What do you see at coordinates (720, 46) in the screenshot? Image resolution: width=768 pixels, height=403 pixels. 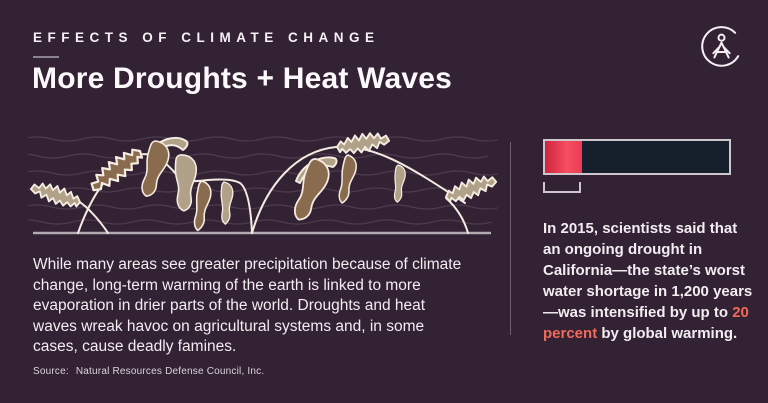 I see `brand-logo-icon` at bounding box center [720, 46].